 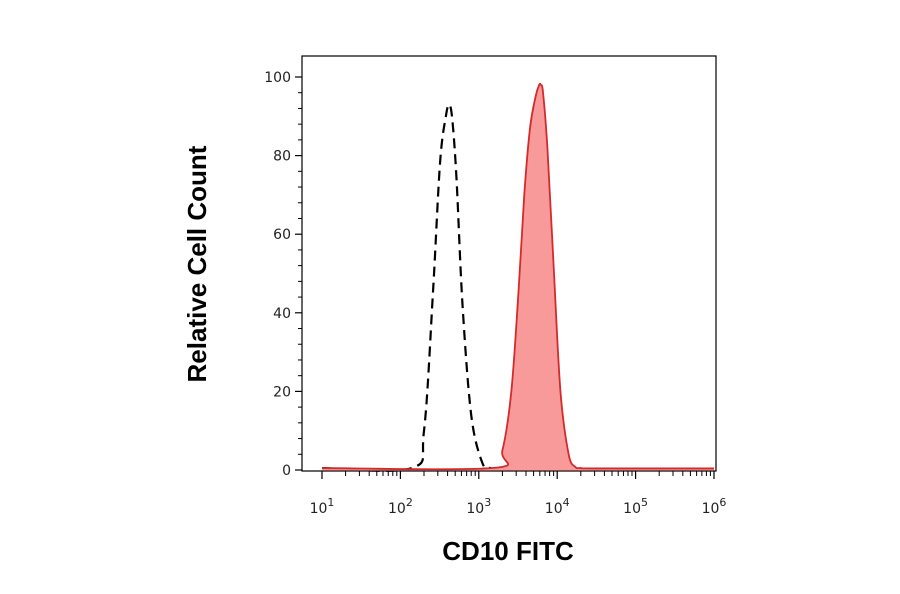 What do you see at coordinates (722, 502) in the screenshot?
I see `x-tick-exponent: 6` at bounding box center [722, 502].